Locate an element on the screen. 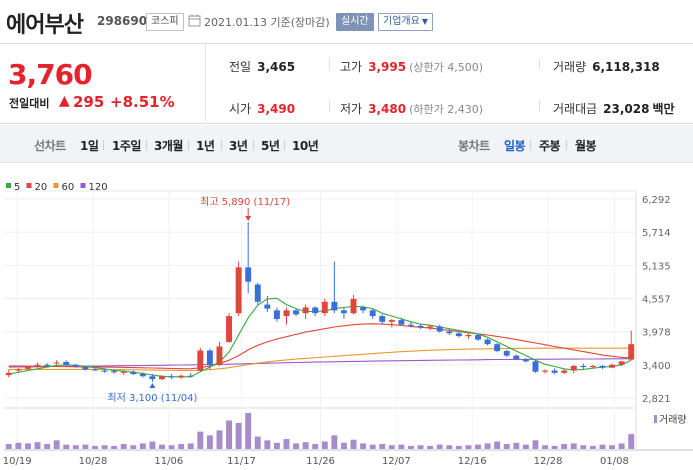 The width and height of the screenshot is (693, 470). volume-label: 거래량 is located at coordinates (570, 67).